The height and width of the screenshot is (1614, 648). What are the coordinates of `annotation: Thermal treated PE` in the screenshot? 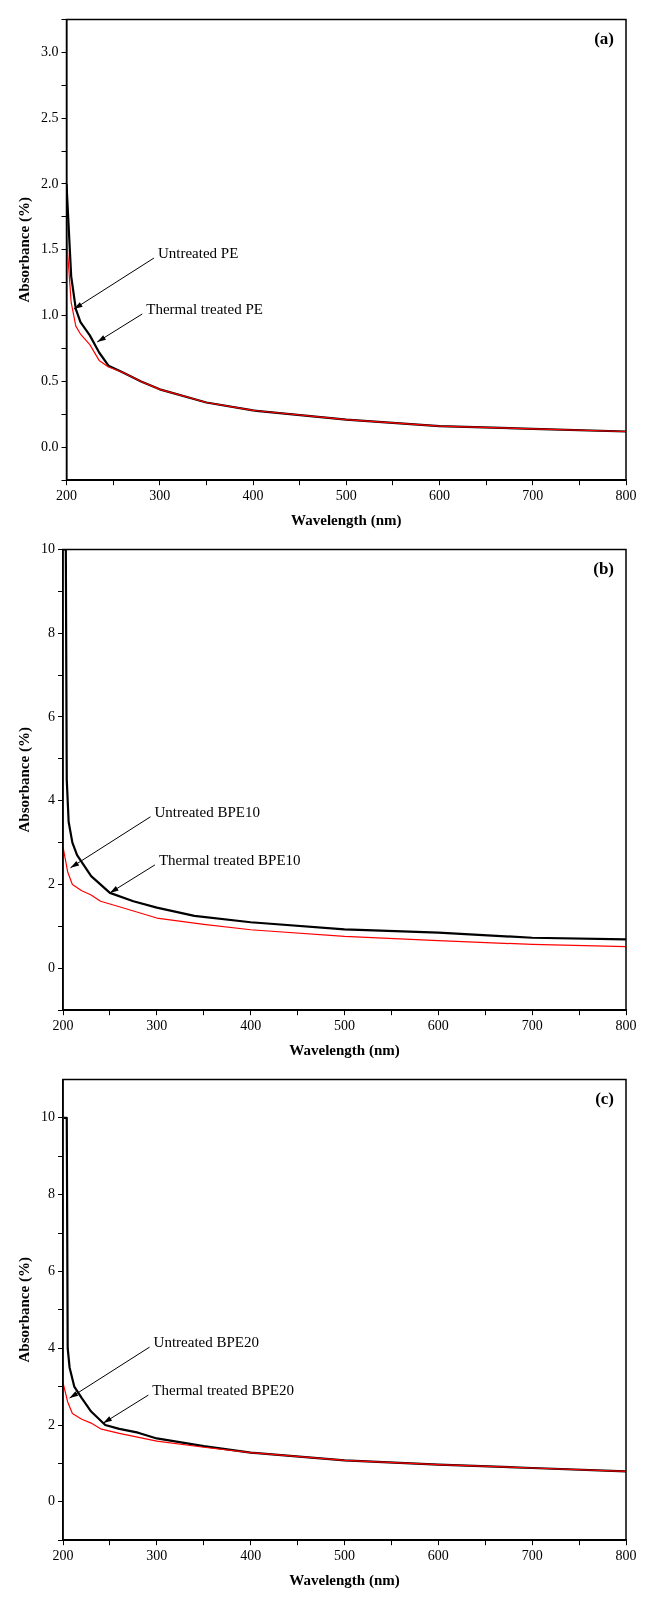 It's located at (204, 308).